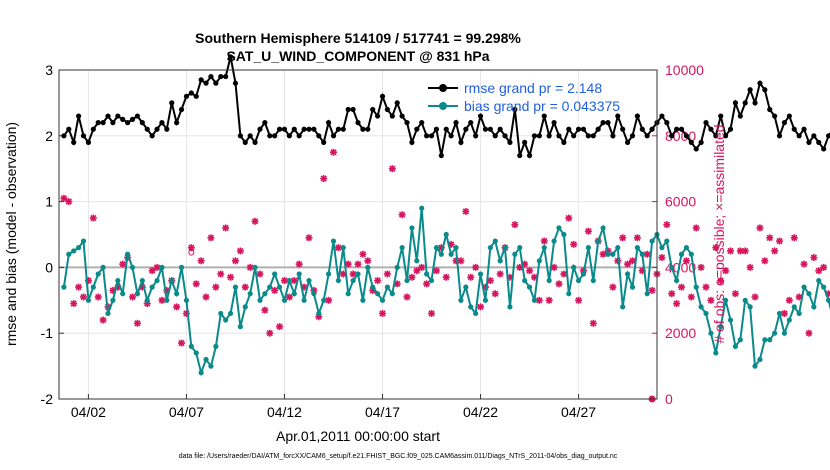 This screenshot has height=470, width=830. I want to click on y-left-tick-label: 1, so click(49, 202).